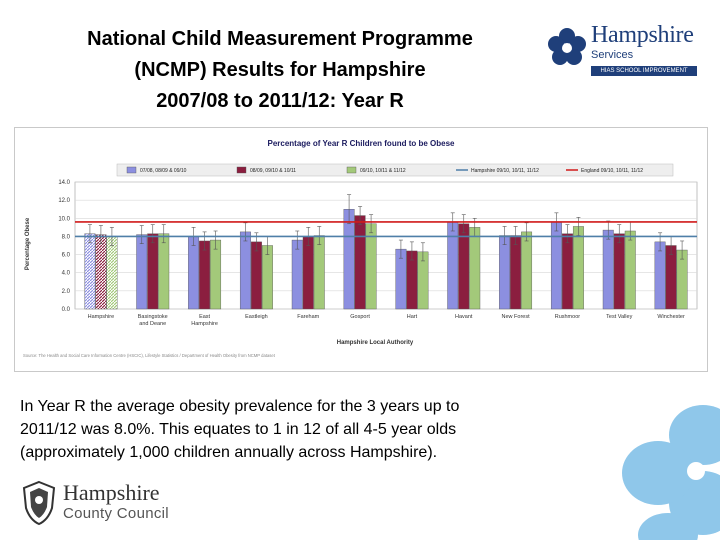 The image size is (720, 540). What do you see at coordinates (375, 343) in the screenshot?
I see `x-axis-label: Hampshire Local Authority` at bounding box center [375, 343].